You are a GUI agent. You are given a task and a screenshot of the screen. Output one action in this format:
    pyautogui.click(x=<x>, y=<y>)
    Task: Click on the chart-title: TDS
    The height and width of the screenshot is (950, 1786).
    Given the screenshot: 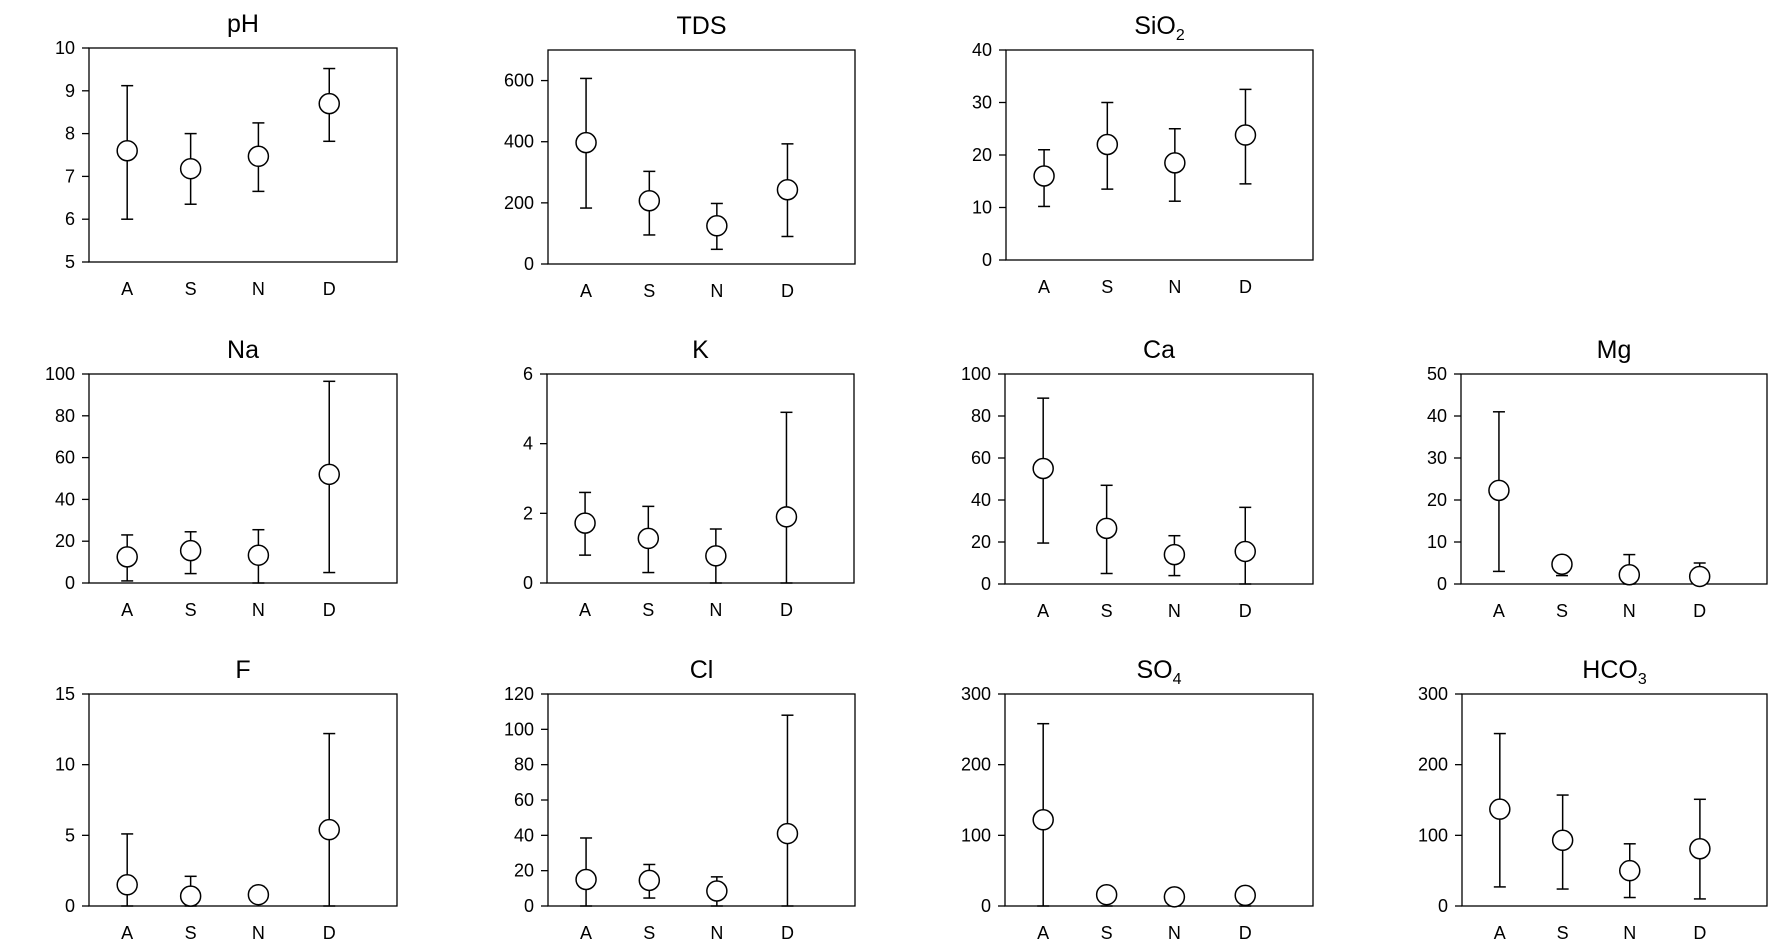 What is the action you would take?
    pyautogui.click(x=702, y=26)
    